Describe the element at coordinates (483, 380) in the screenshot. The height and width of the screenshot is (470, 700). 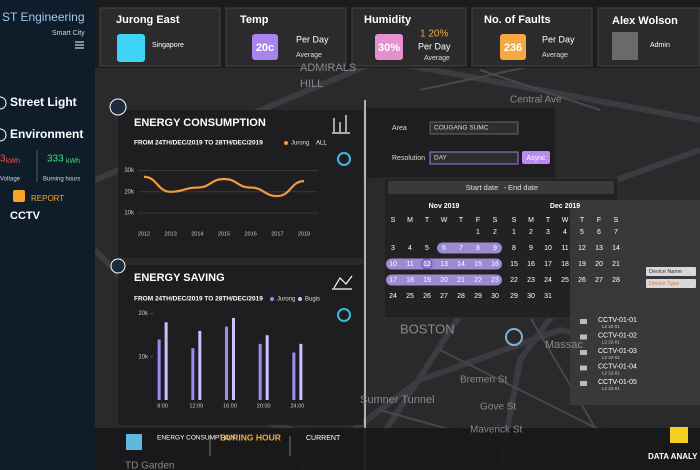
I see `map-label: Bremen St` at that location.